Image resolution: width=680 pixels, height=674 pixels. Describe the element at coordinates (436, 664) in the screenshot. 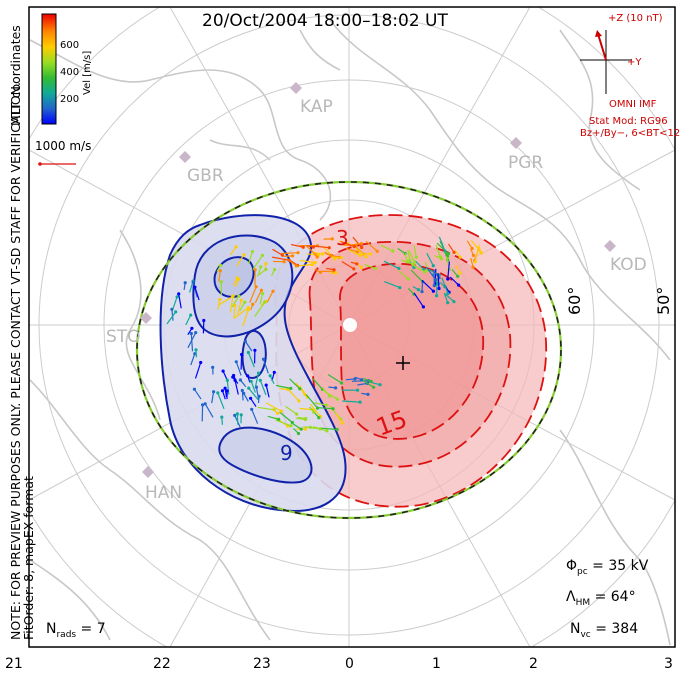

I see `mlt-tick-1: 1` at that location.